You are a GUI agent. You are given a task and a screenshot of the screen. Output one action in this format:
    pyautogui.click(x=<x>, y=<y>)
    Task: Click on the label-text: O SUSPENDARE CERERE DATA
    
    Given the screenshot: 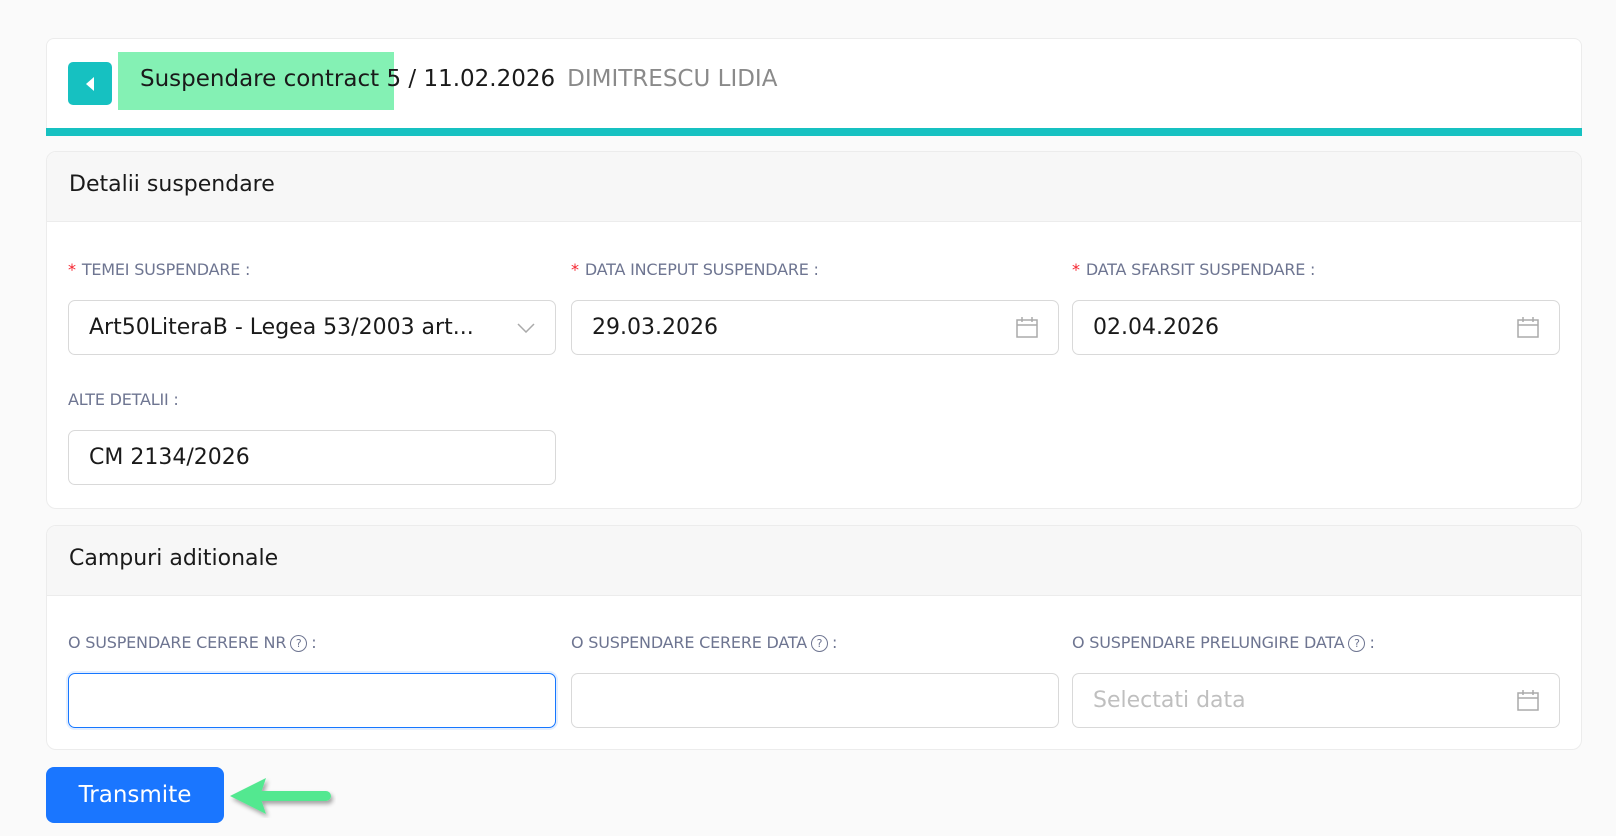 What is the action you would take?
    pyautogui.click(x=689, y=642)
    